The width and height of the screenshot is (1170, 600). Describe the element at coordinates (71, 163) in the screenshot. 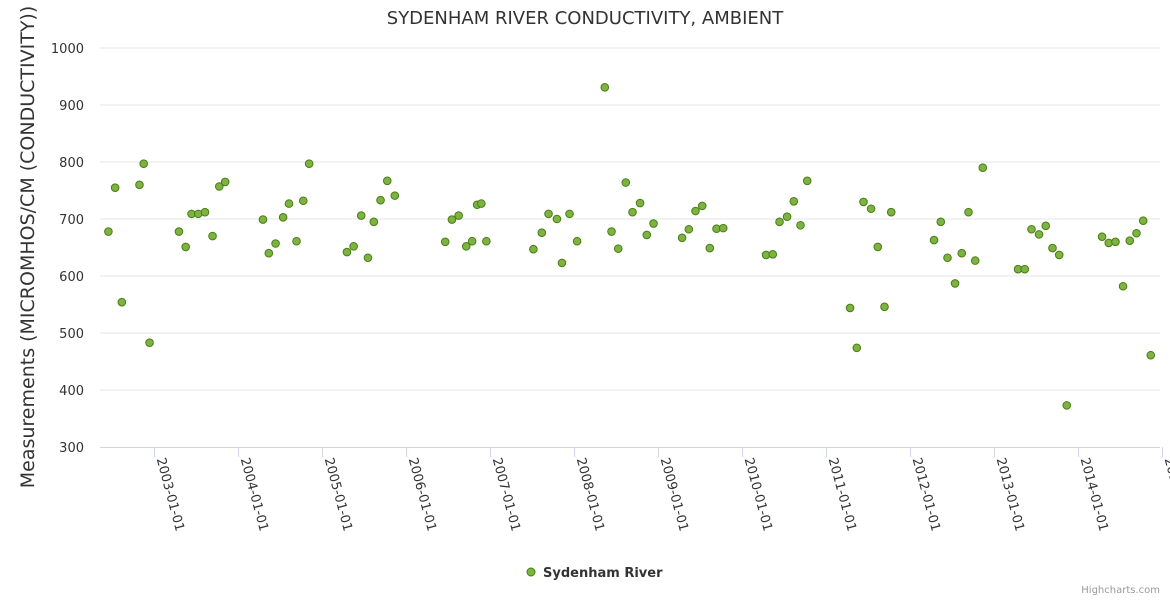

I see `y-tick-label: 800` at that location.